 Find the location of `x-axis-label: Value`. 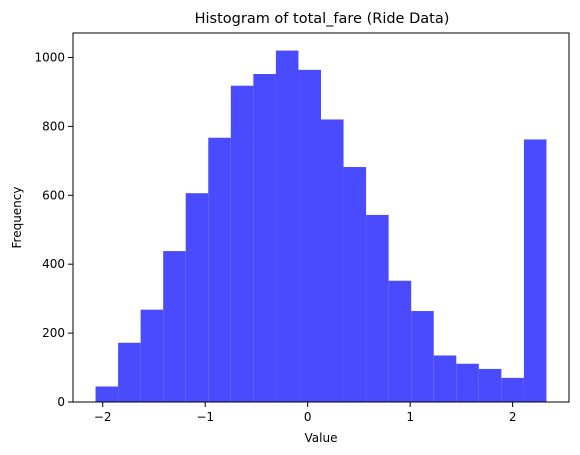

x-axis-label: Value is located at coordinates (321, 438).